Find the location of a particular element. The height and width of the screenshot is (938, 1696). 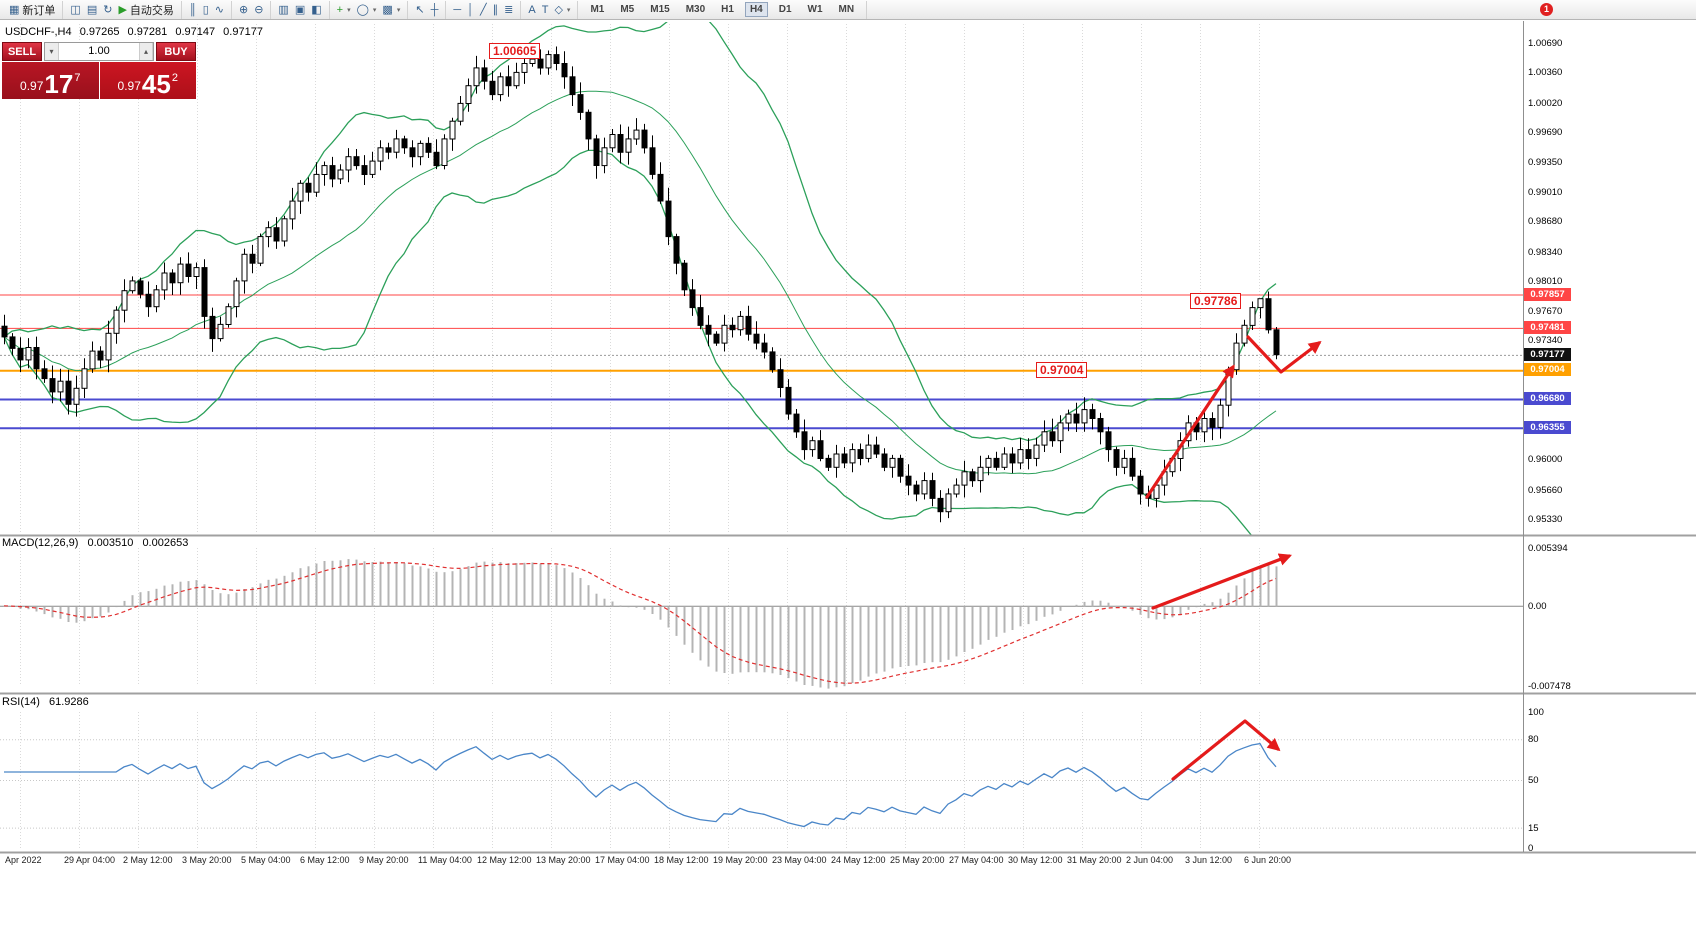

annotation-price-label: 0.97004 is located at coordinates (1062, 370).